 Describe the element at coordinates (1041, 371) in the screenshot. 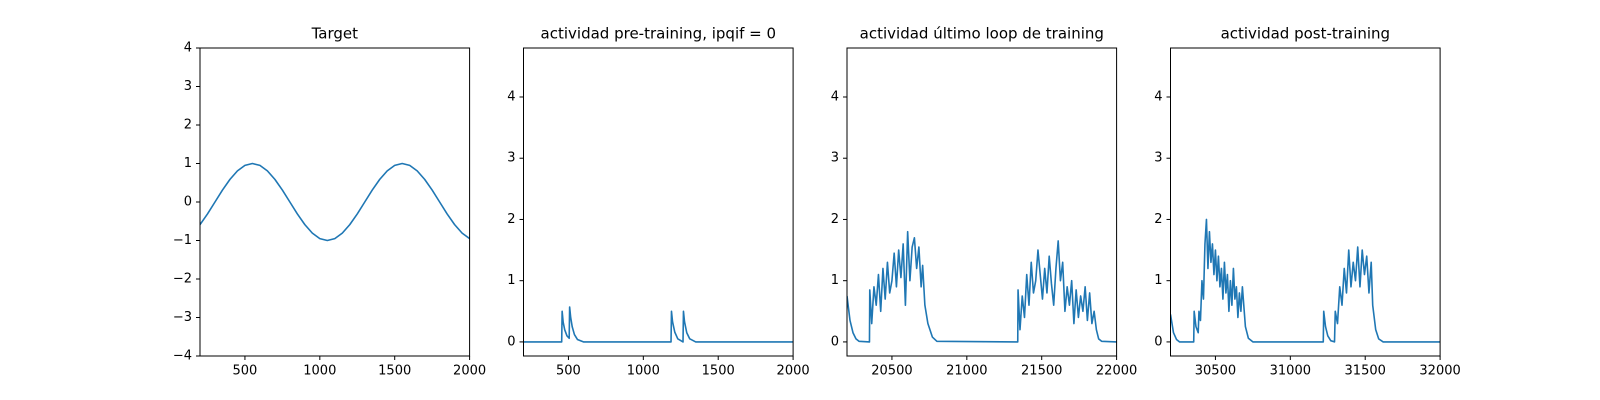

I see `x-tick-label: 21500` at that location.